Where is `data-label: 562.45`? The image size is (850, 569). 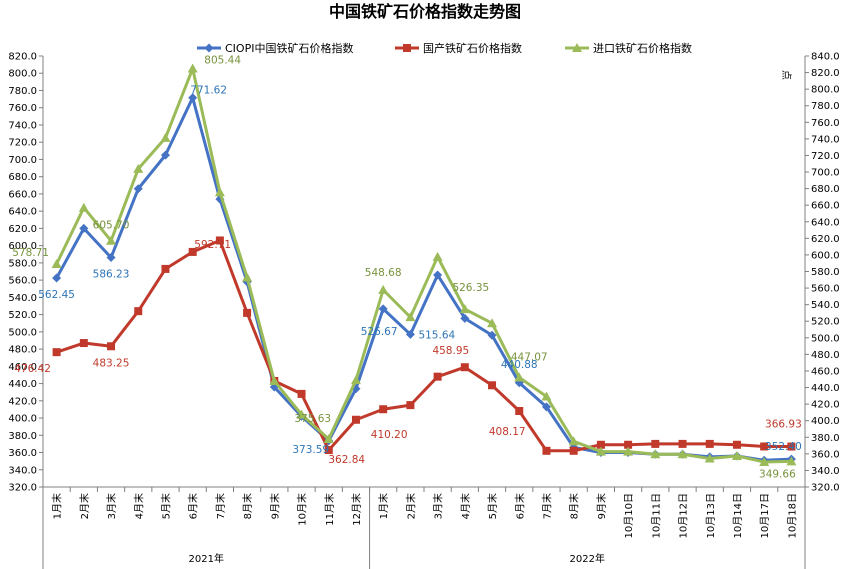
data-label: 562.45 is located at coordinates (56, 295).